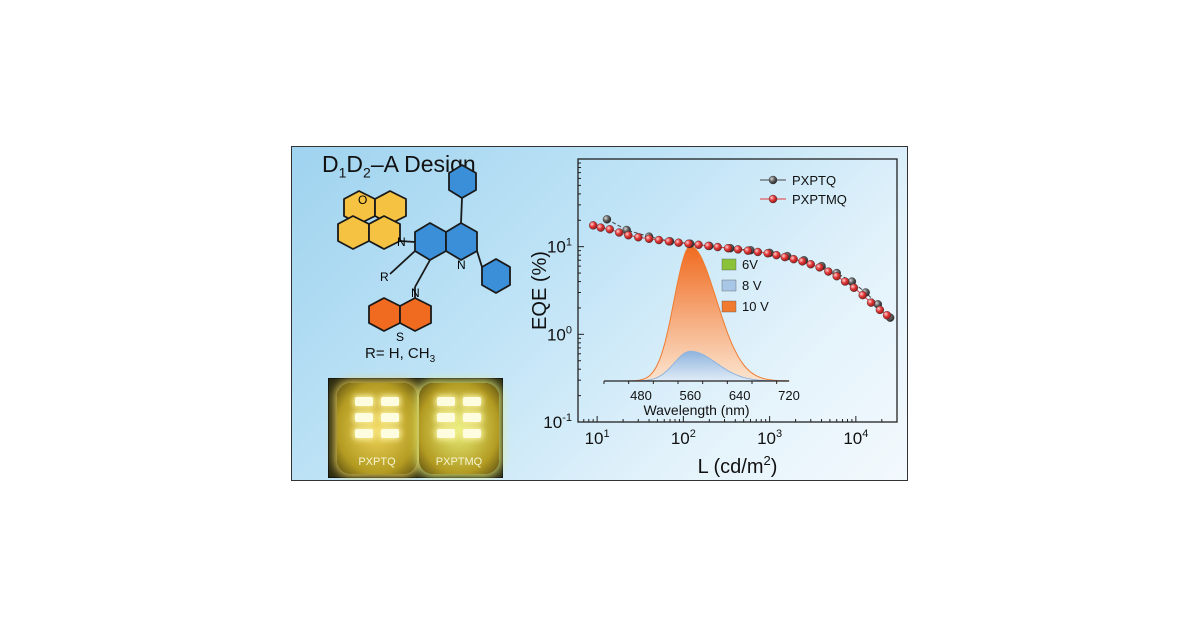  What do you see at coordinates (750, 264) in the screenshot?
I see `inset-legend-label: 6V` at bounding box center [750, 264].